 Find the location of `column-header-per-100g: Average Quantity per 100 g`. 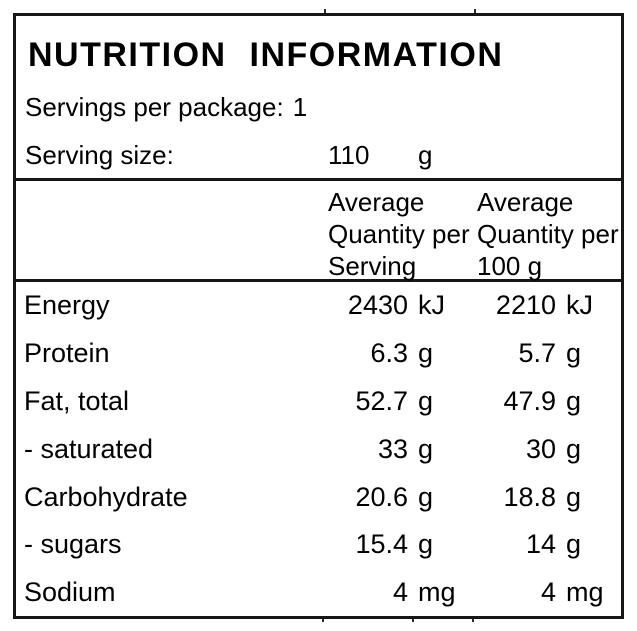

column-header-per-100g: Average Quantity per 100 g is located at coordinates (549, 234).